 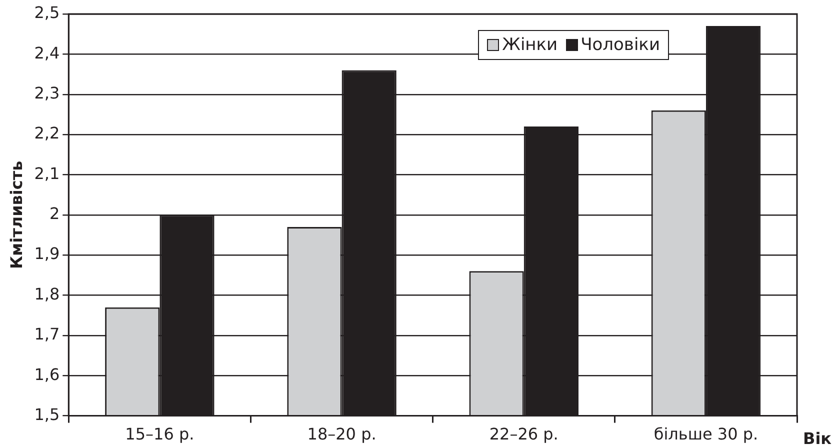 I want to click on y-tick-label: 2,5, so click(x=47, y=12).